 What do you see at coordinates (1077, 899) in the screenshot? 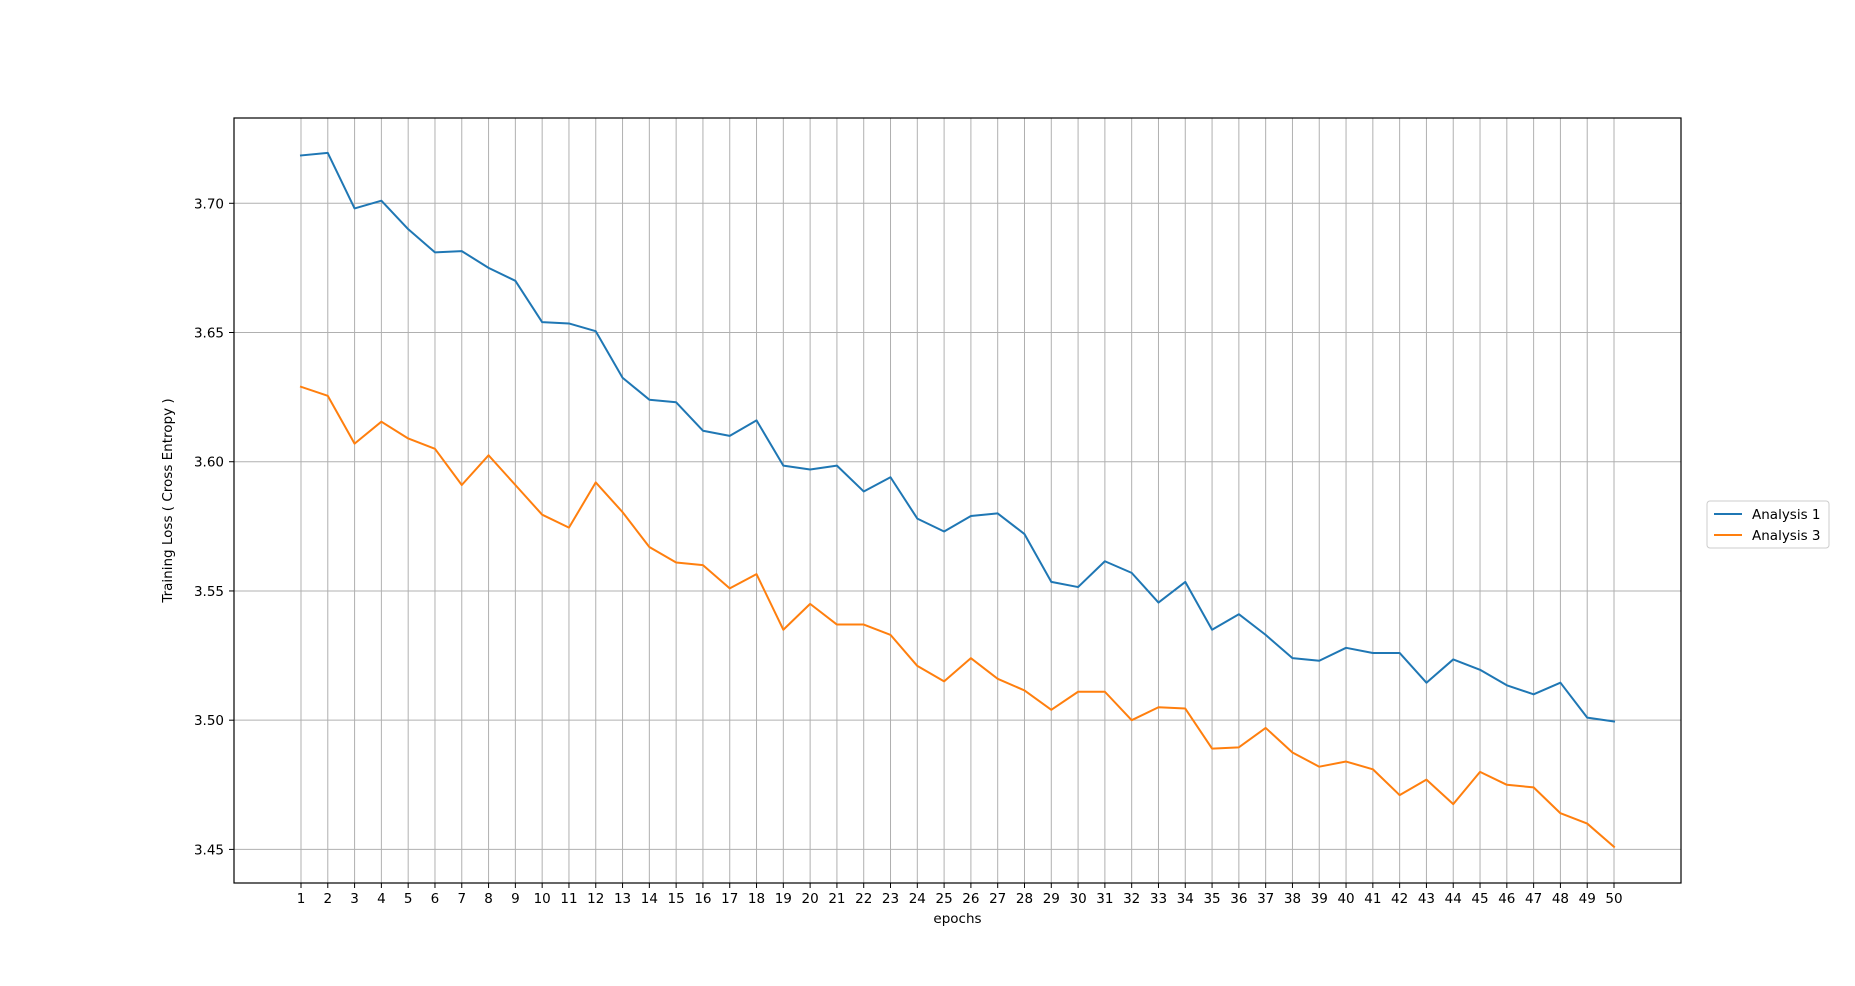
I see `x-tick-label: 30` at bounding box center [1077, 899].